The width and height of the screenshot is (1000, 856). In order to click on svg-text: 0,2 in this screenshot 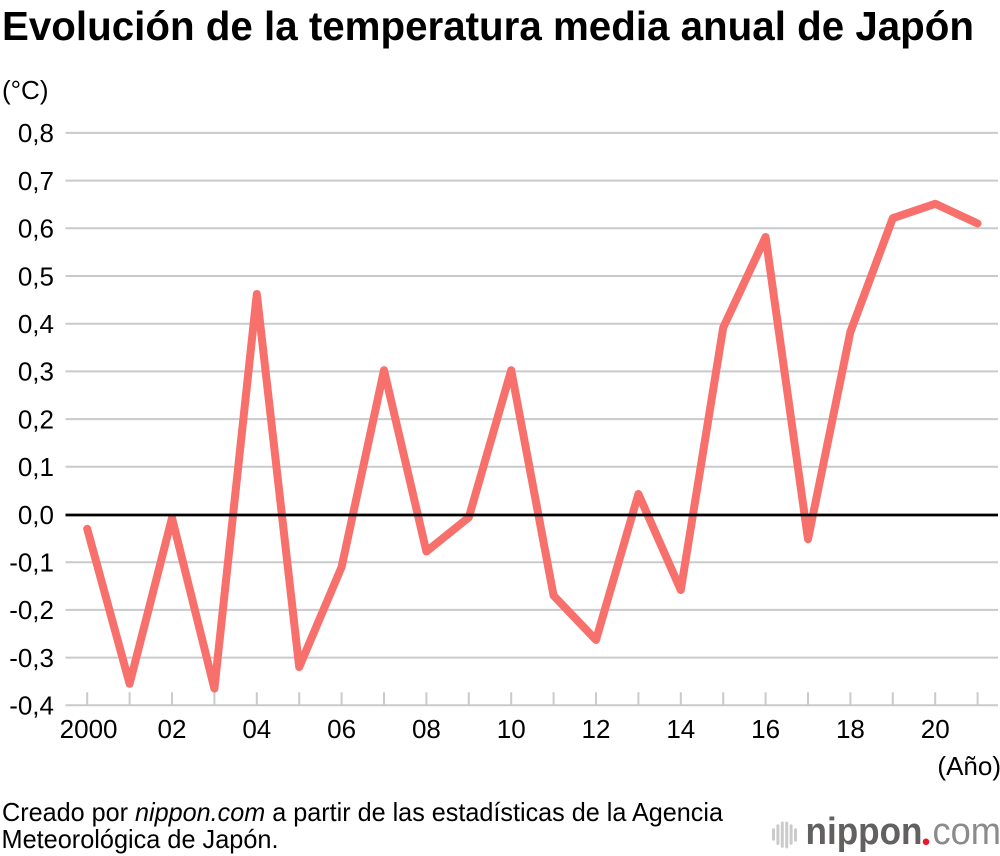, I will do `click(36, 419)`.